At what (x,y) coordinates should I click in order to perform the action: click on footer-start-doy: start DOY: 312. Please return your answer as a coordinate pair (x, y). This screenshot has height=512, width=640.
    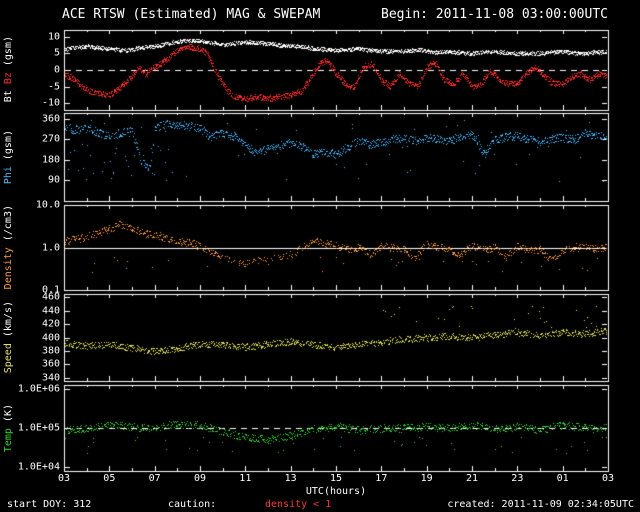
    Looking at the image, I should click on (49, 504).